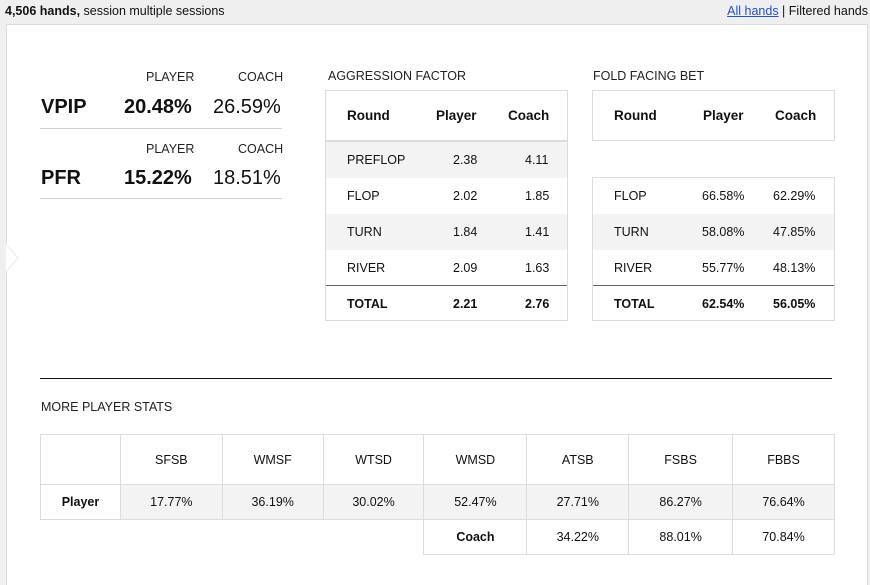 The width and height of the screenshot is (870, 585). I want to click on player-cell: 2.38, so click(465, 160).